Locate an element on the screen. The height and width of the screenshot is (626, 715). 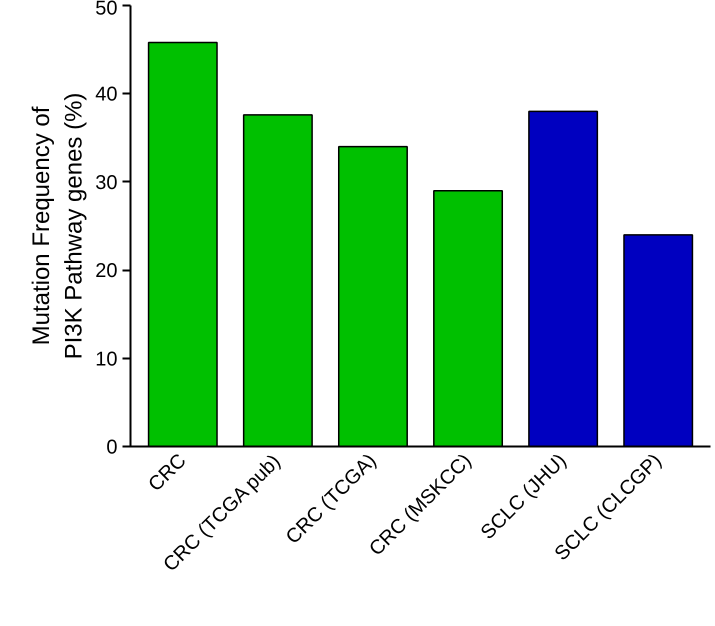
y-tick-label: 30 is located at coordinates (106, 183).